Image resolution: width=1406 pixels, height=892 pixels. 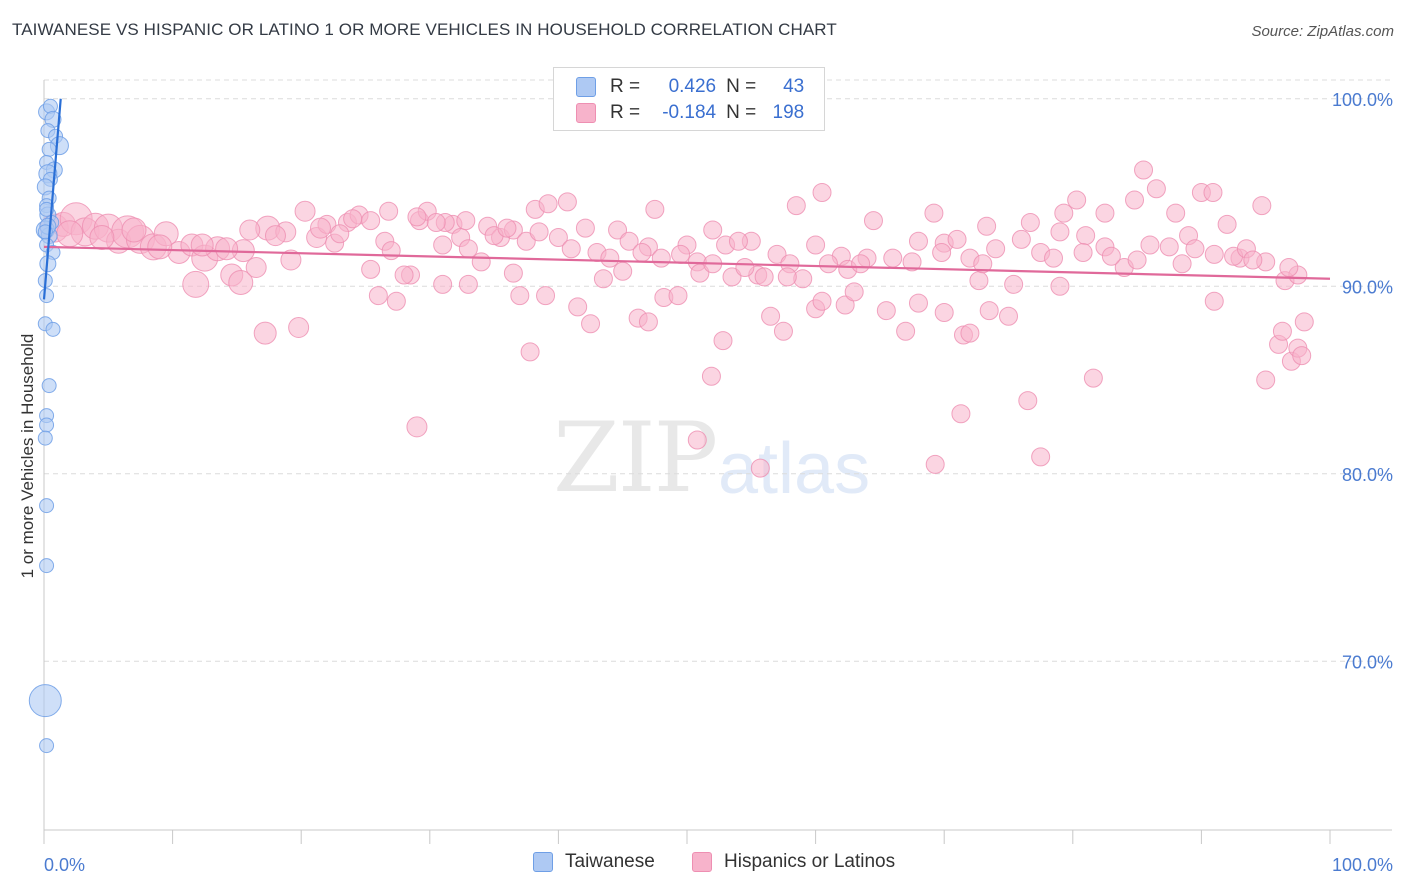 What do you see at coordinates (1367, 475) in the screenshot?
I see `y-tick-label: 80.0%` at bounding box center [1367, 475].